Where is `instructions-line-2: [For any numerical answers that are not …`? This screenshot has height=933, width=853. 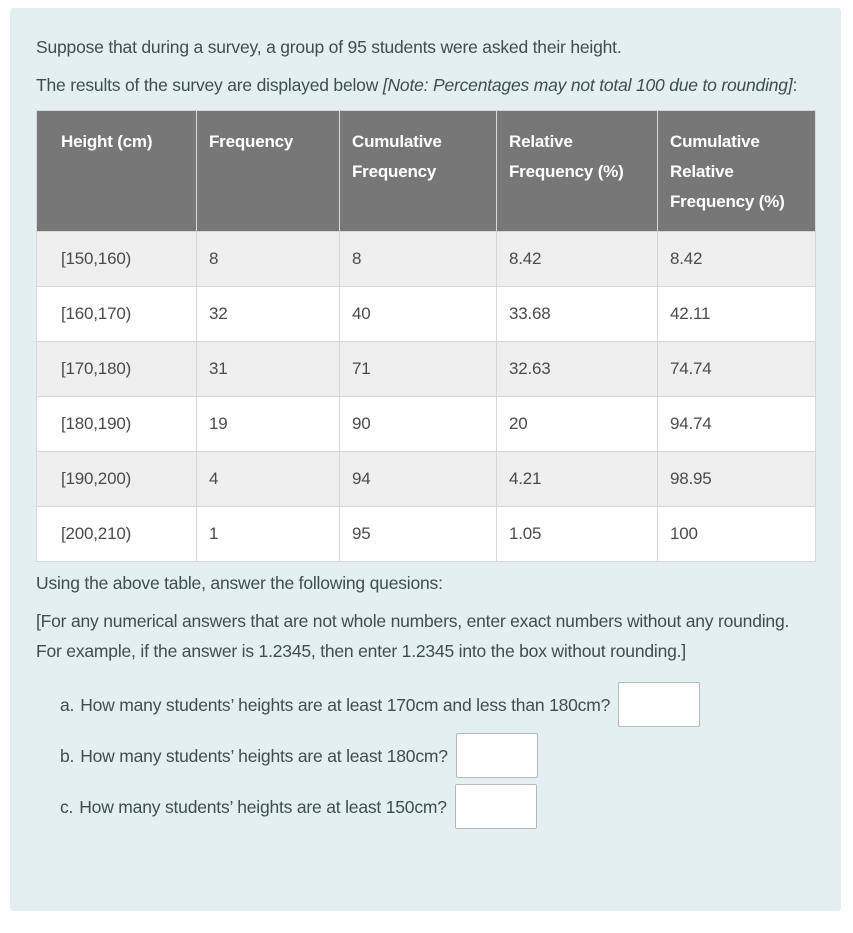
instructions-line-2: [For any numerical answers that are not … is located at coordinates (413, 636).